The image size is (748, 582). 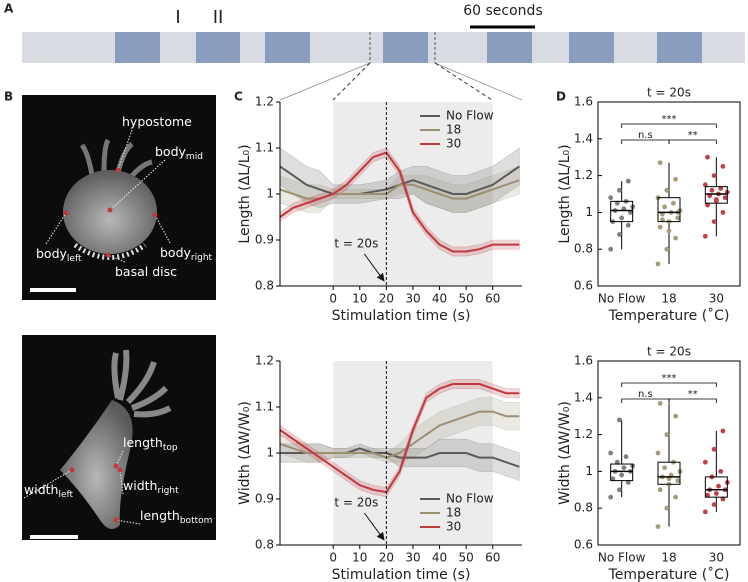 I want to click on x-tick-label: 0, so click(x=333, y=558).